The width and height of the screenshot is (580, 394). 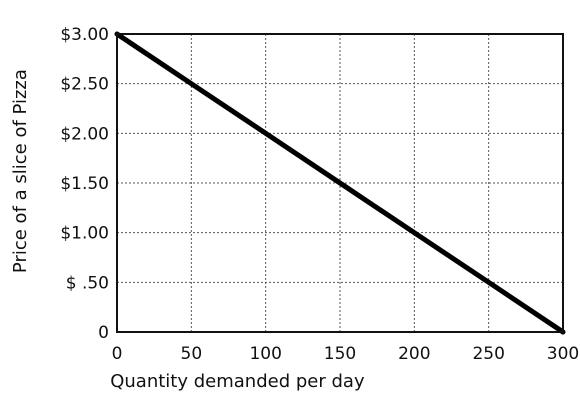 What do you see at coordinates (414, 354) in the screenshot?
I see `x-tick-label: 200` at bounding box center [414, 354].